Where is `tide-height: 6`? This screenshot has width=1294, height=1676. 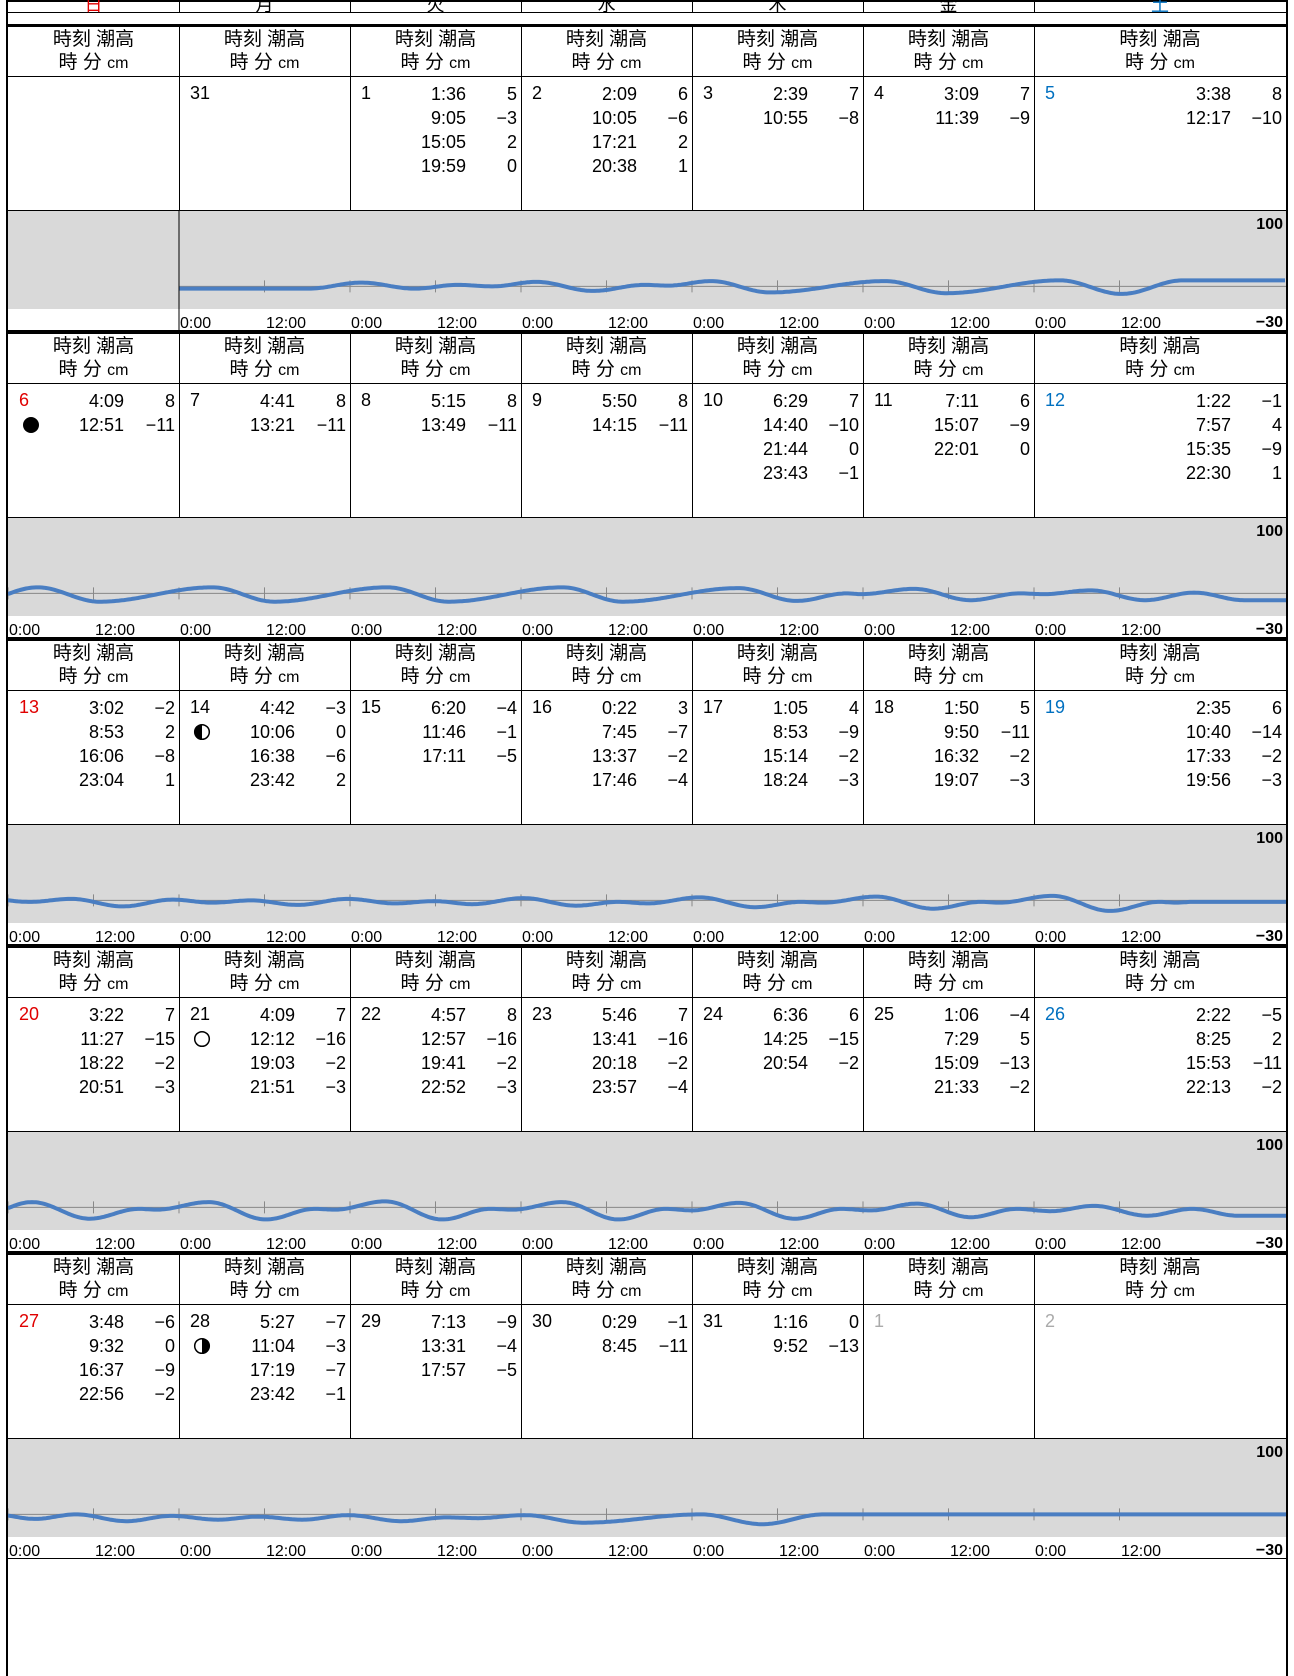
tide-height: 6 is located at coordinates (1024, 401).